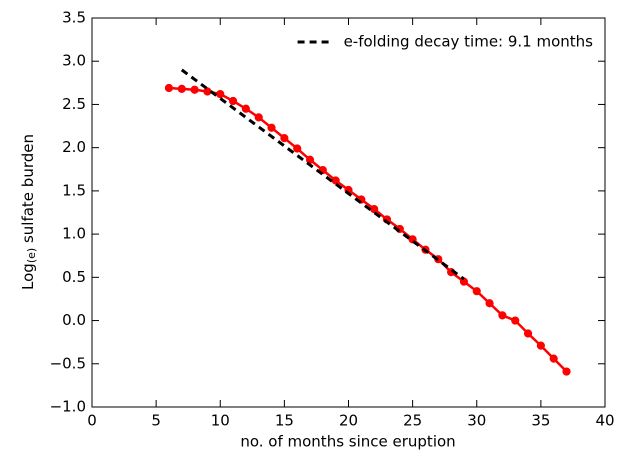 Image resolution: width=620 pixels, height=457 pixels. I want to click on x-axis-label: no. of months since eruption, so click(347, 442).